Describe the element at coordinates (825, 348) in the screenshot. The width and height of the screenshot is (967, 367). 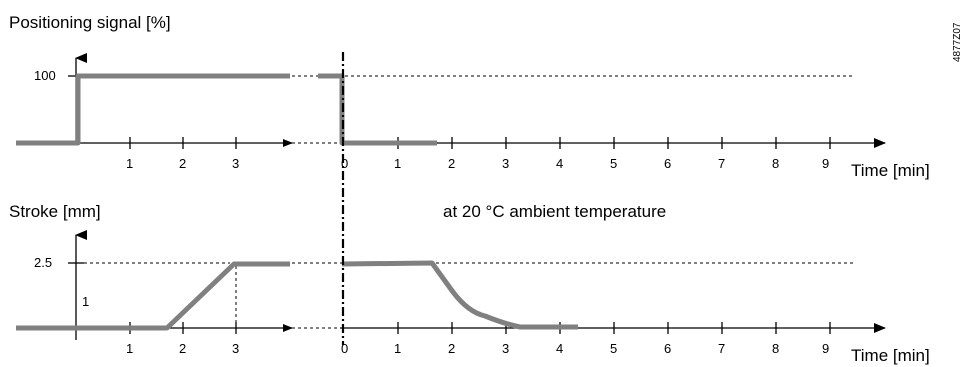
I see `bottom-right-tick-9: 9` at that location.